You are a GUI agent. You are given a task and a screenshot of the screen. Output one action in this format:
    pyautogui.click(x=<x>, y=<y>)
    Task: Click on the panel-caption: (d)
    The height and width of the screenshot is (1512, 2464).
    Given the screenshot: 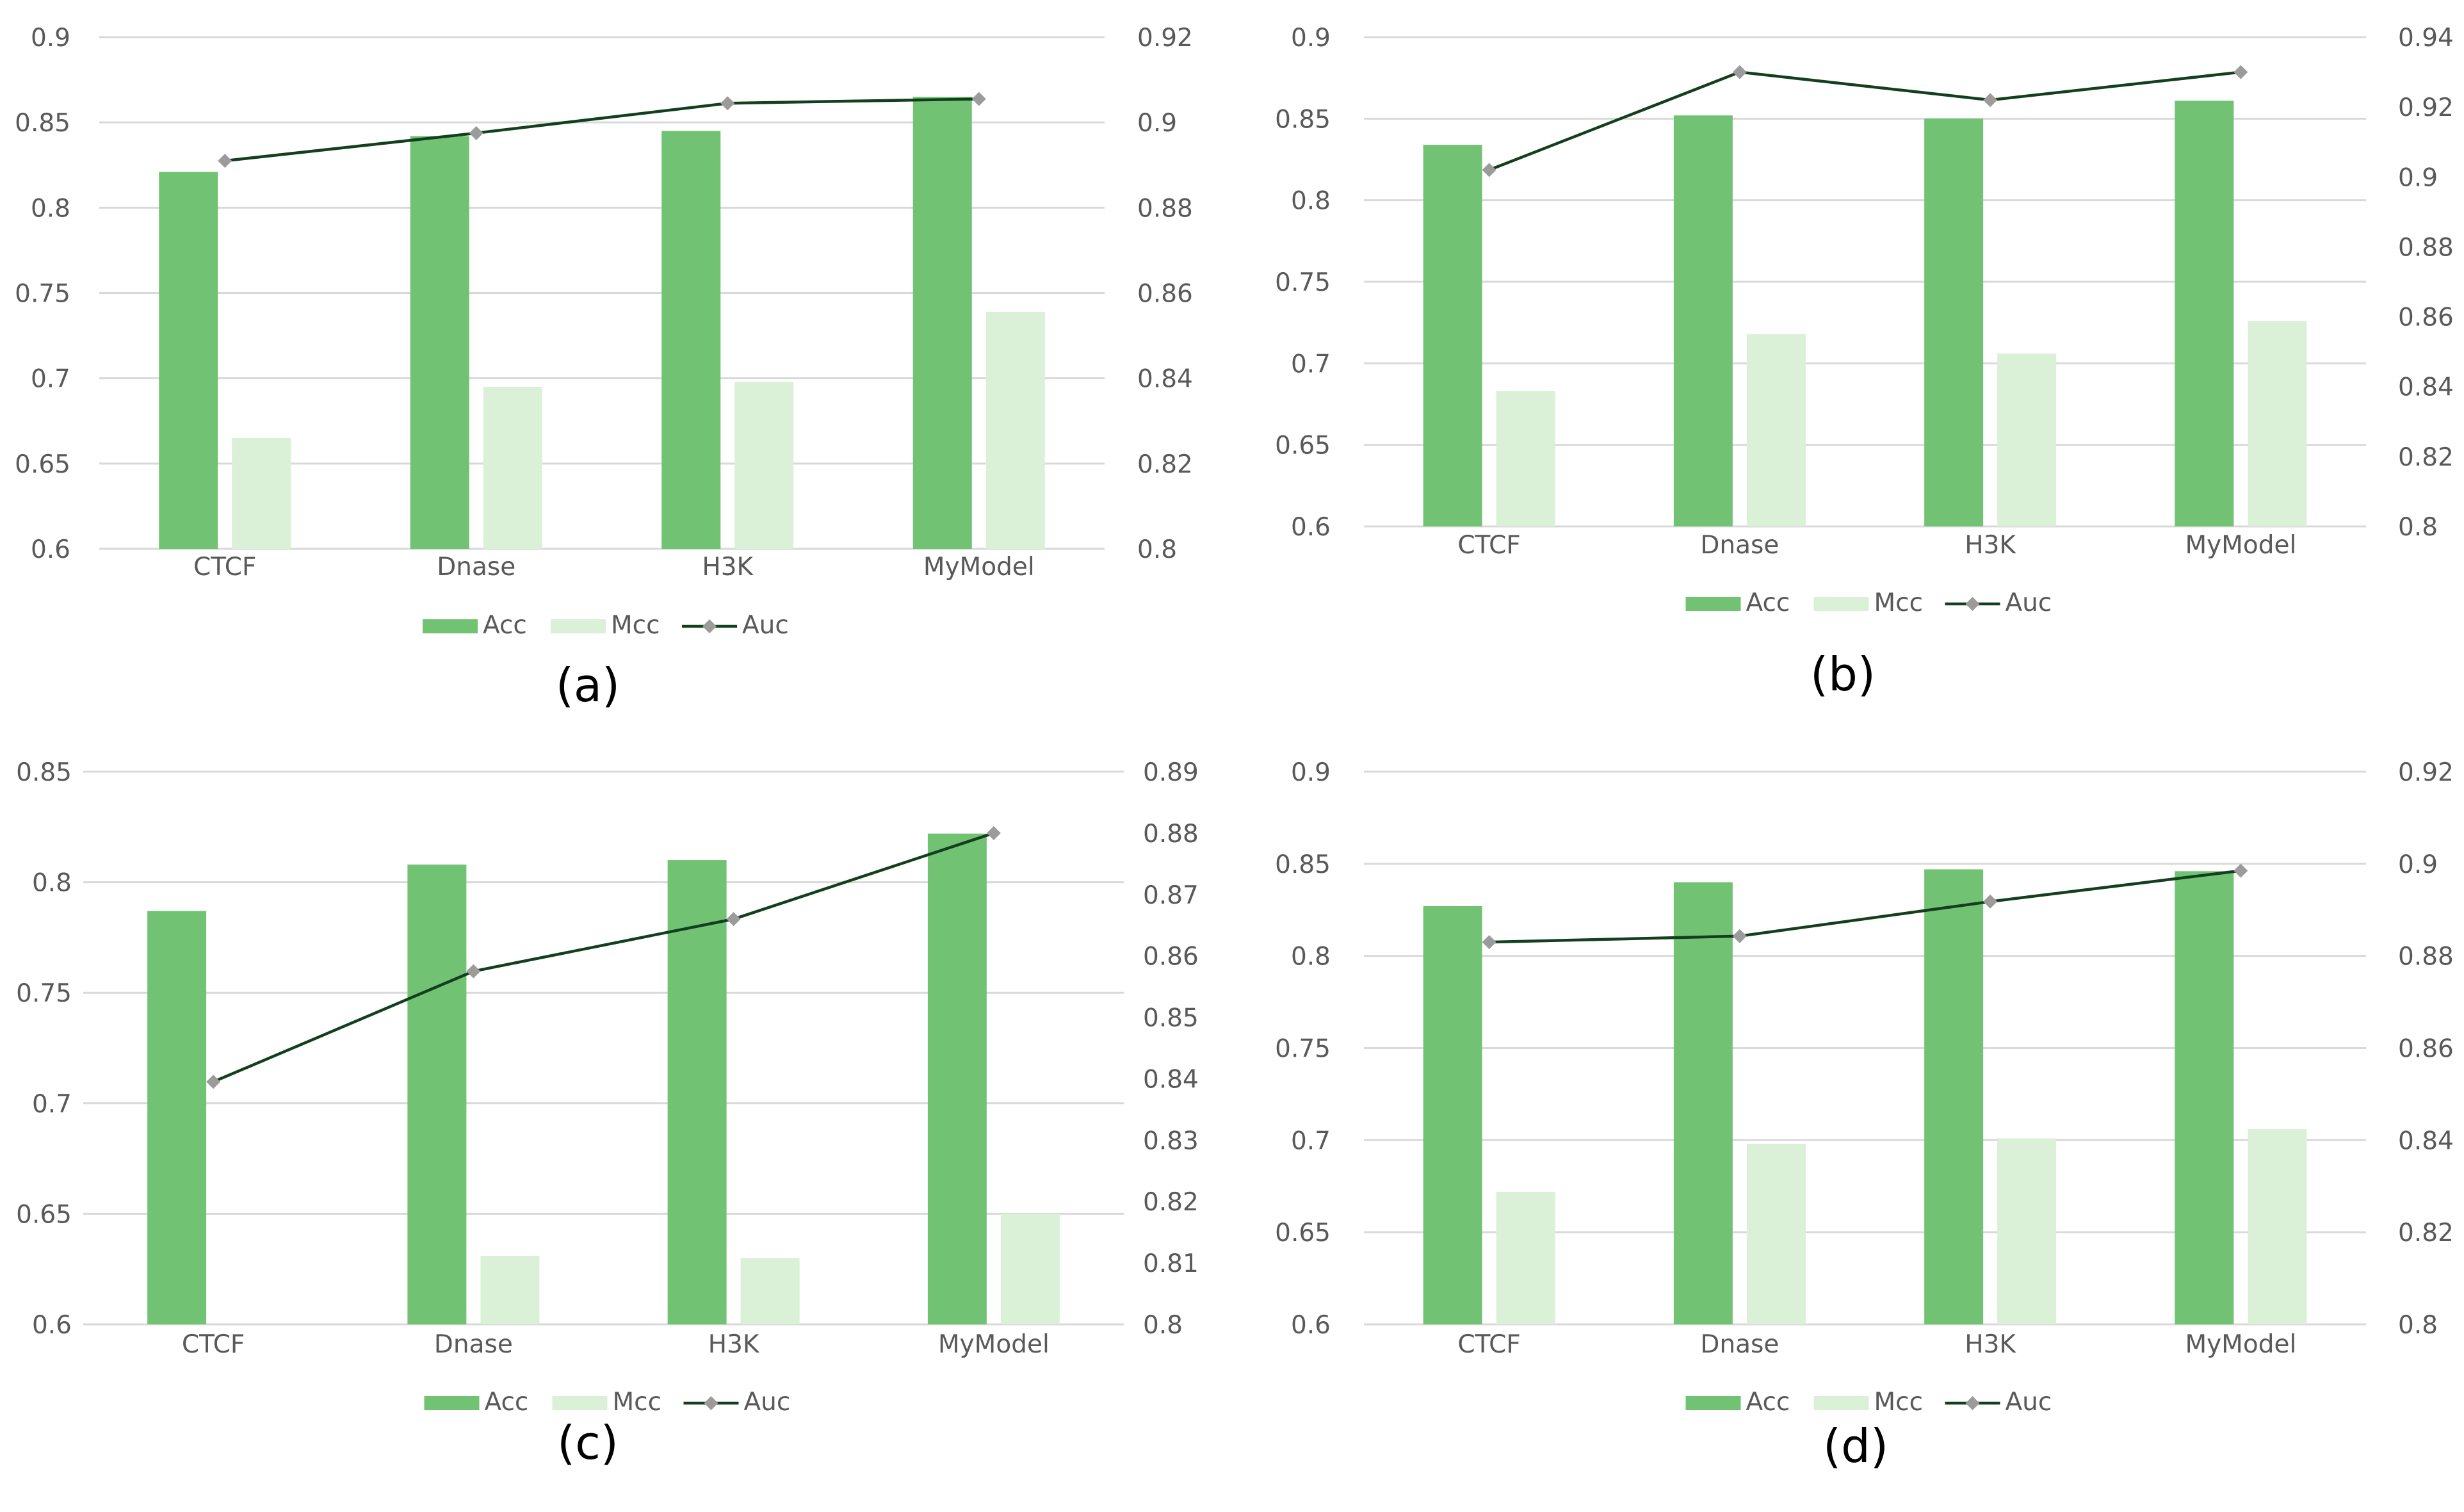 What is the action you would take?
    pyautogui.click(x=1856, y=1446)
    